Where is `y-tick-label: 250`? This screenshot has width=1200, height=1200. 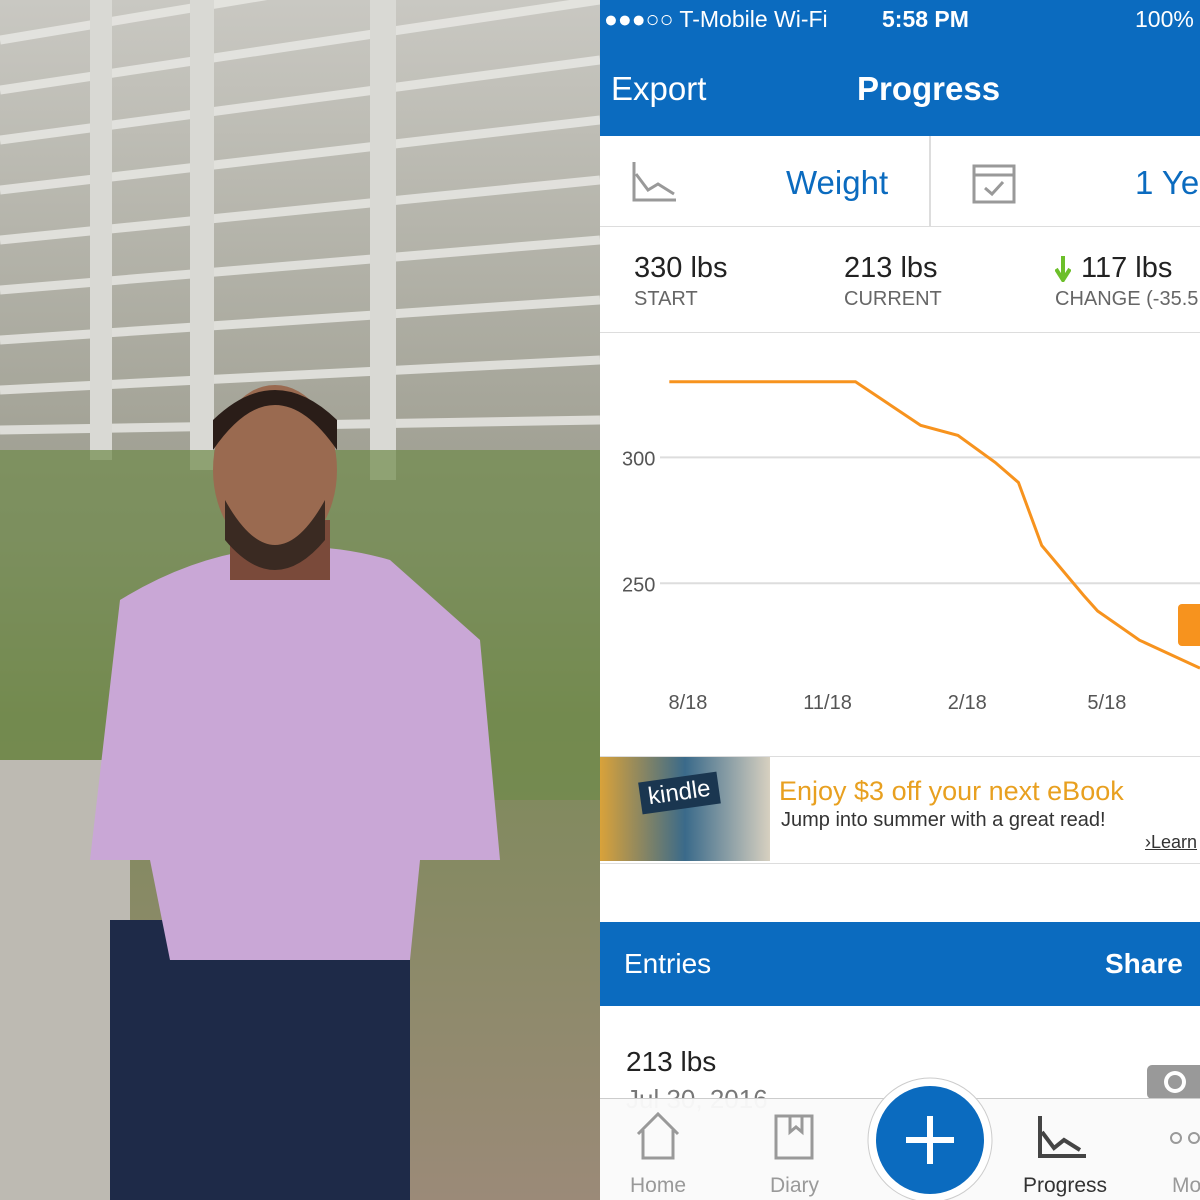
y-tick-label: 250 is located at coordinates (638, 585).